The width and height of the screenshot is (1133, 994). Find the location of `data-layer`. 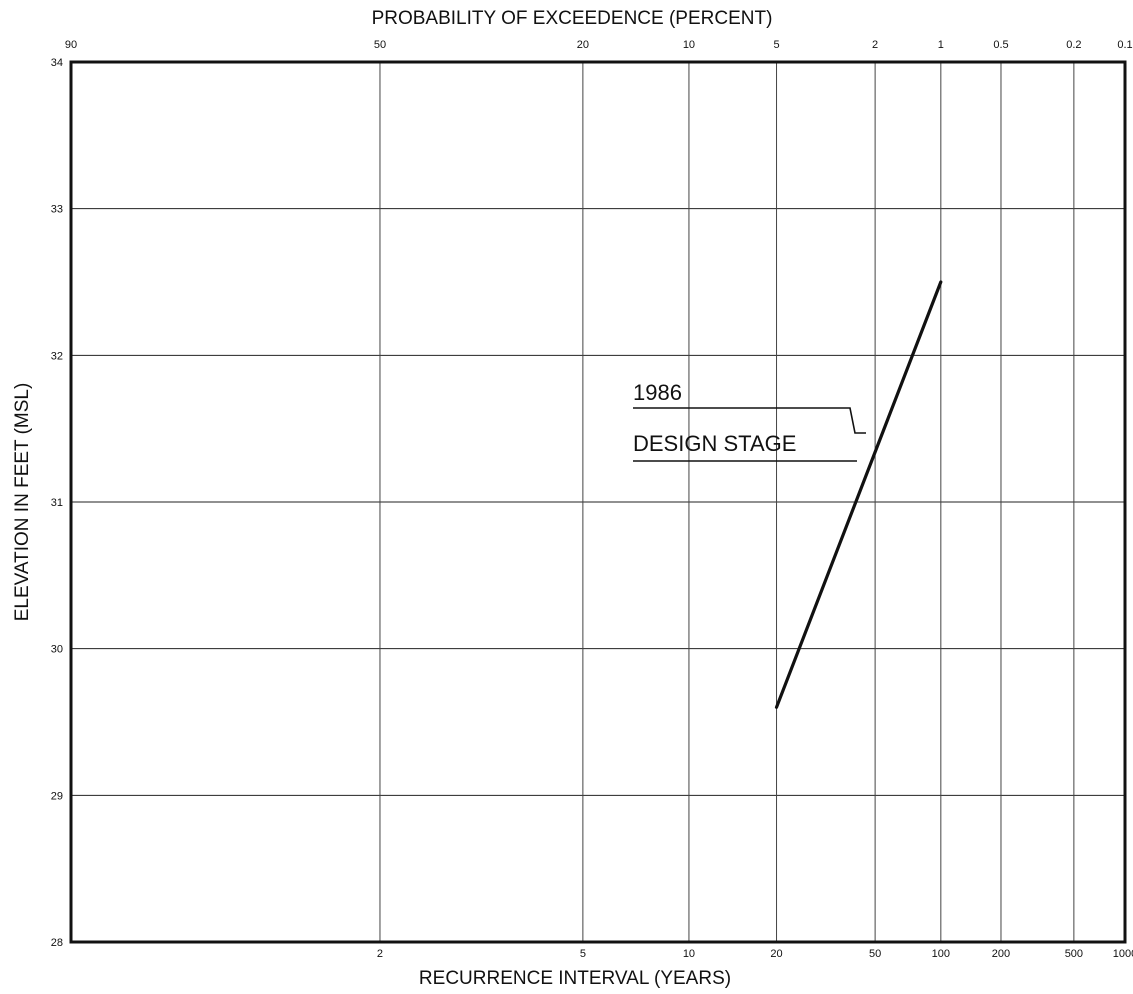

data-layer is located at coordinates (858, 494).